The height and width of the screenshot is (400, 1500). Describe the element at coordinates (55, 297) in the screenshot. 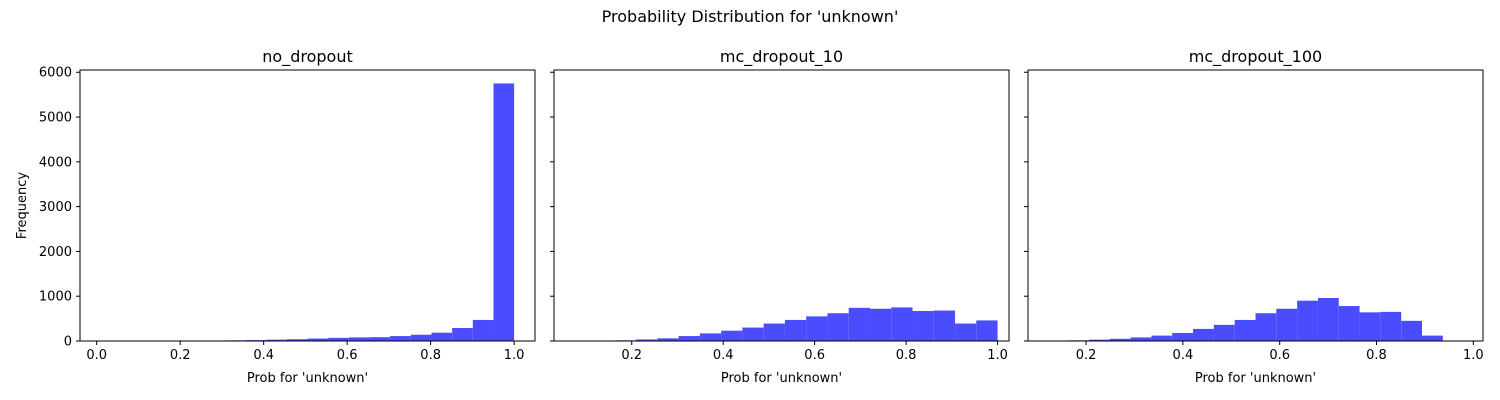

I see `y-tick-label: 1000` at that location.